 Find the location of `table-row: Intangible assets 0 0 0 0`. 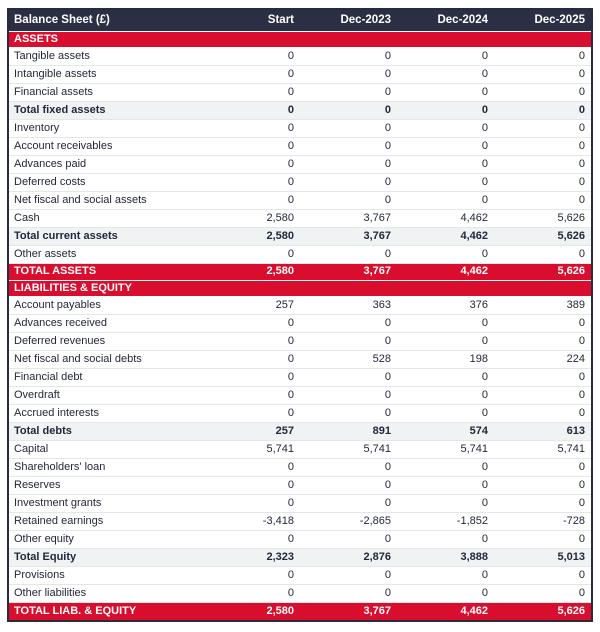

table-row: Intangible assets 0 0 0 0 is located at coordinates (300, 74).